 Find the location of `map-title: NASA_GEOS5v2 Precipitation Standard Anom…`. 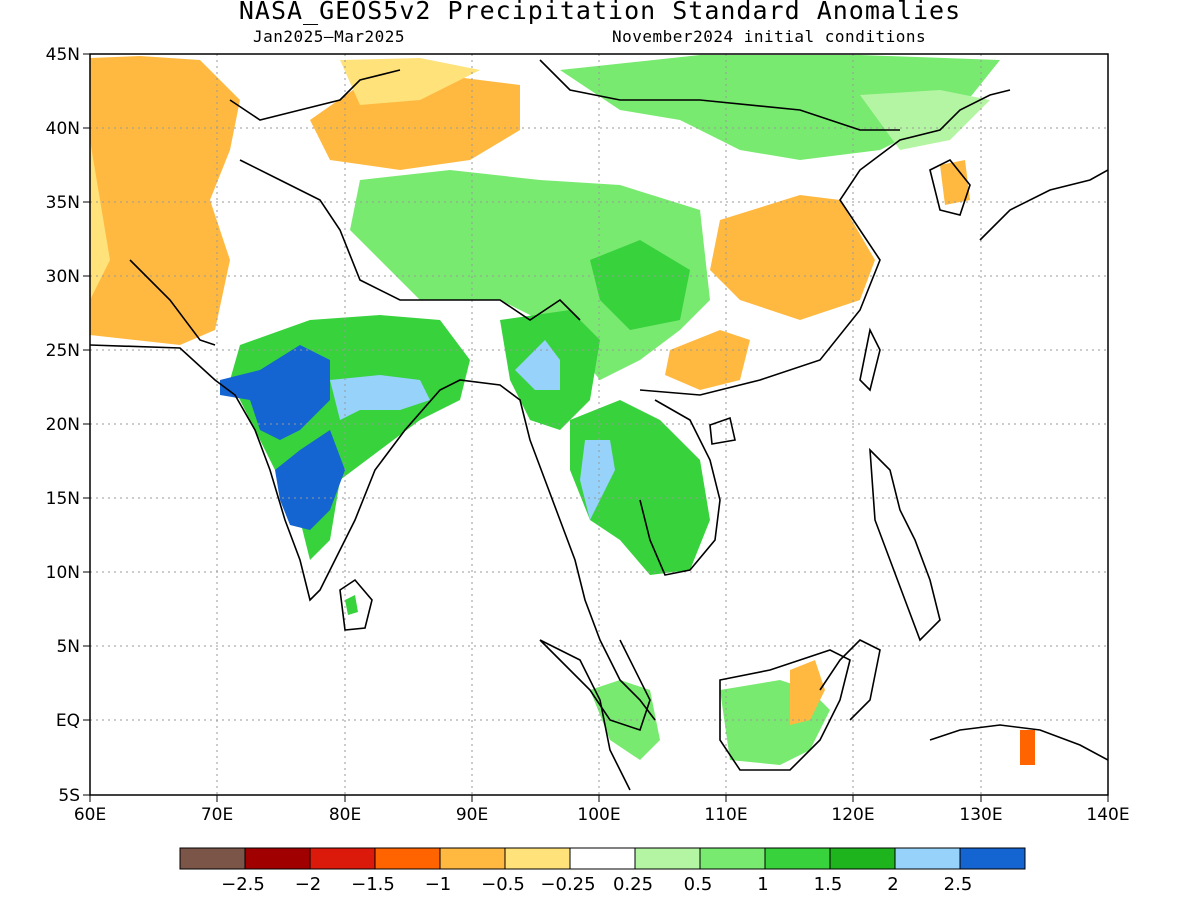

map-title: NASA_GEOS5v2 Precipitation Standard Anom… is located at coordinates (600, 12).